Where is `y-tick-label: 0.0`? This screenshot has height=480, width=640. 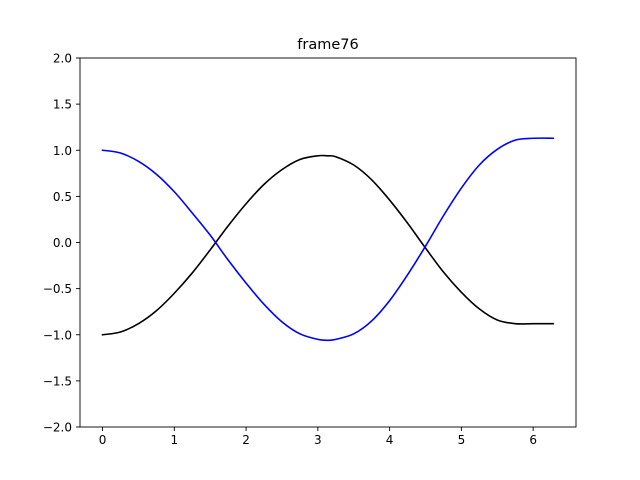 y-tick-label: 0.0 is located at coordinates (62, 243).